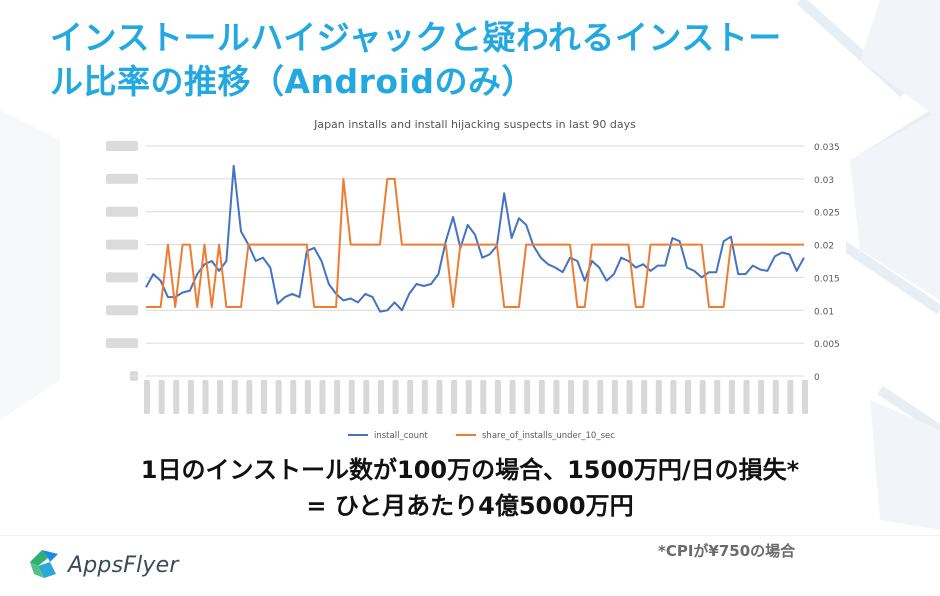  Describe the element at coordinates (480, 60) in the screenshot. I see `slide-title: インストールハイジャックと疑われるインストー ル比率の推移（Androidのみ）` at that location.